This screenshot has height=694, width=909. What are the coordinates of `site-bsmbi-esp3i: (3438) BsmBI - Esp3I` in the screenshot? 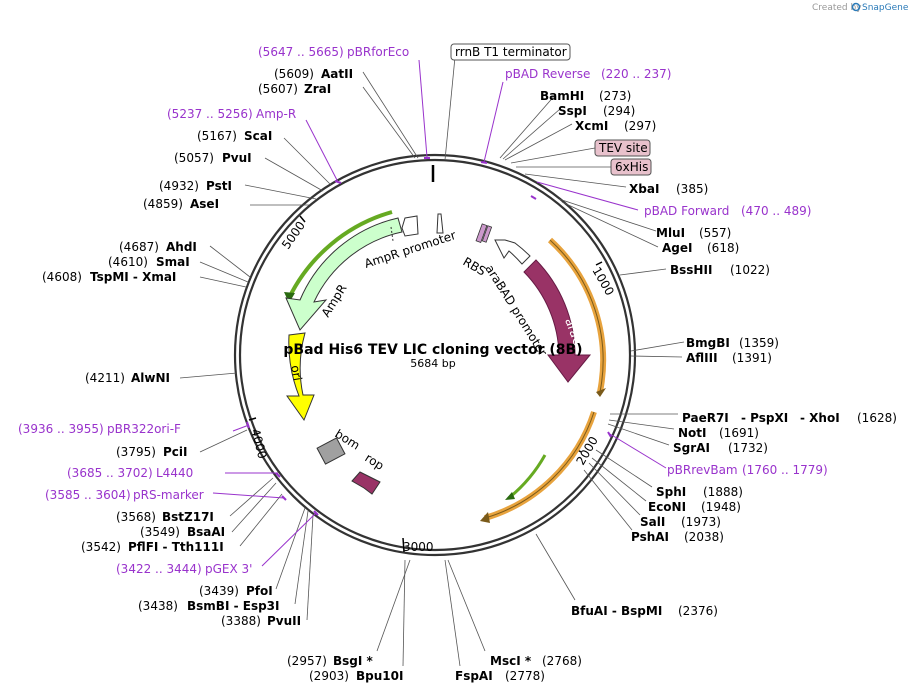 It's located at (208, 606).